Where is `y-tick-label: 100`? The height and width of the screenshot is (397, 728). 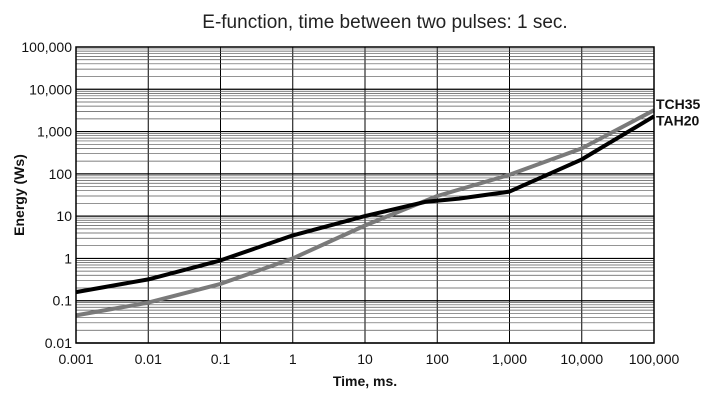
y-tick-label: 100 is located at coordinates (61, 174).